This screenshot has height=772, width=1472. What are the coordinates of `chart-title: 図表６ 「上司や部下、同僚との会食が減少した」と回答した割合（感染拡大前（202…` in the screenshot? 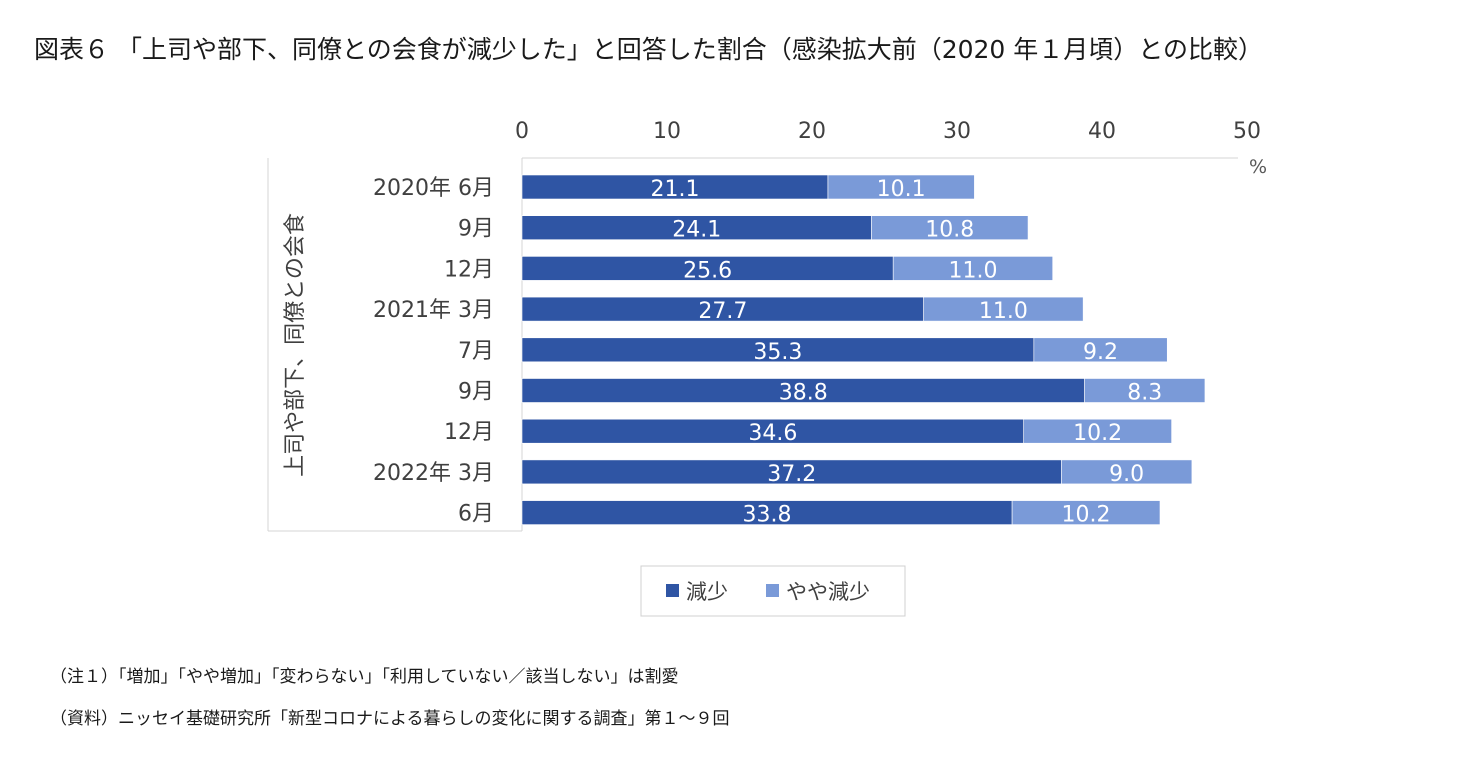 It's located at (649, 49).